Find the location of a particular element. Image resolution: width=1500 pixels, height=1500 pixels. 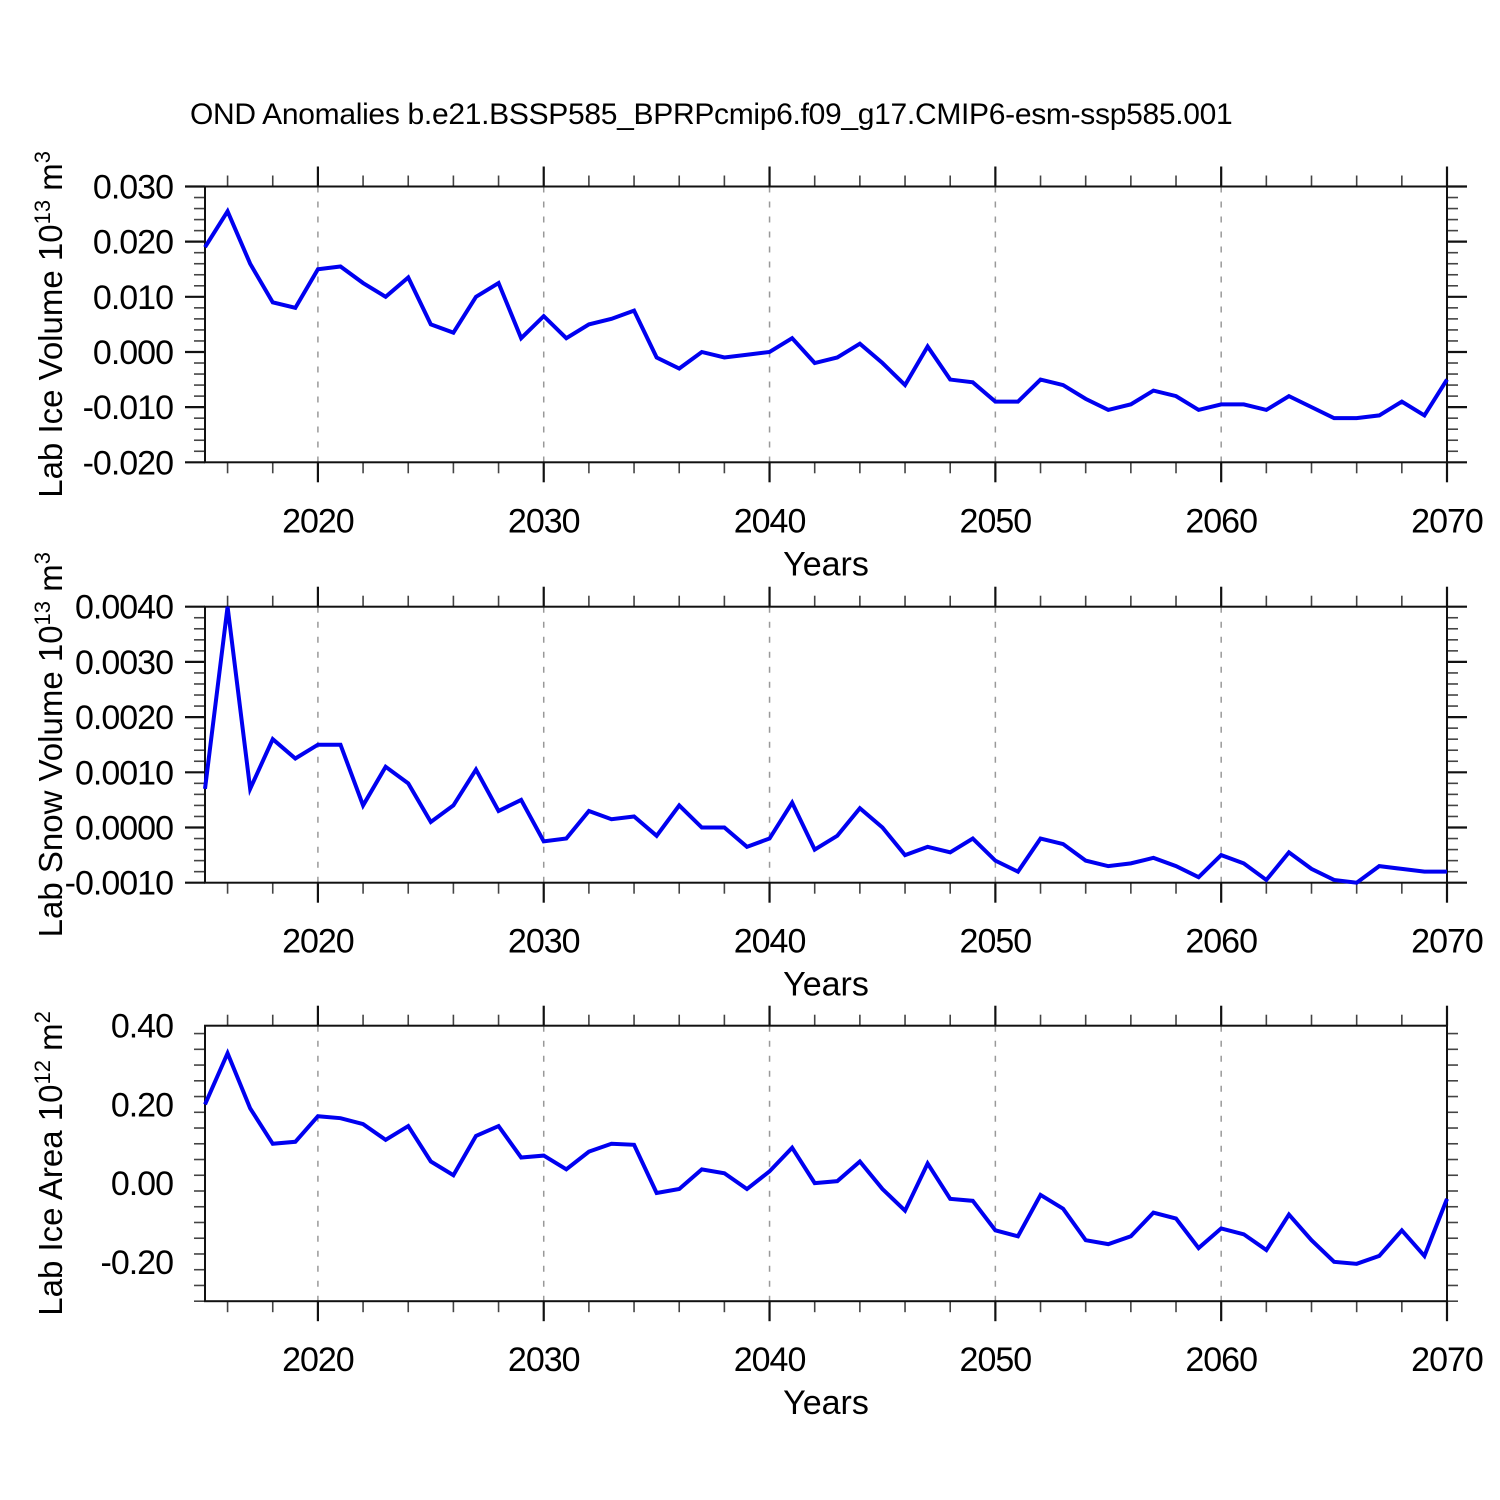

svg-text: 0.030 is located at coordinates (133, 188).